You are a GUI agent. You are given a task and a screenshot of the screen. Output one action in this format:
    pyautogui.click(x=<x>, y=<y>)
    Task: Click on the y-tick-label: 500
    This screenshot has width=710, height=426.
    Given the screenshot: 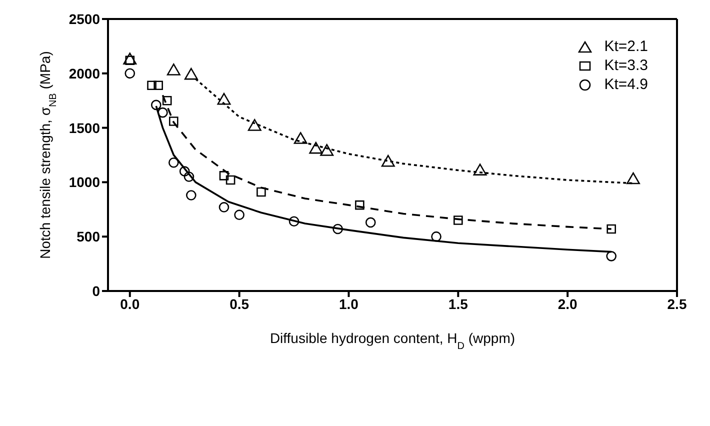 What is the action you would take?
    pyautogui.click(x=88, y=236)
    